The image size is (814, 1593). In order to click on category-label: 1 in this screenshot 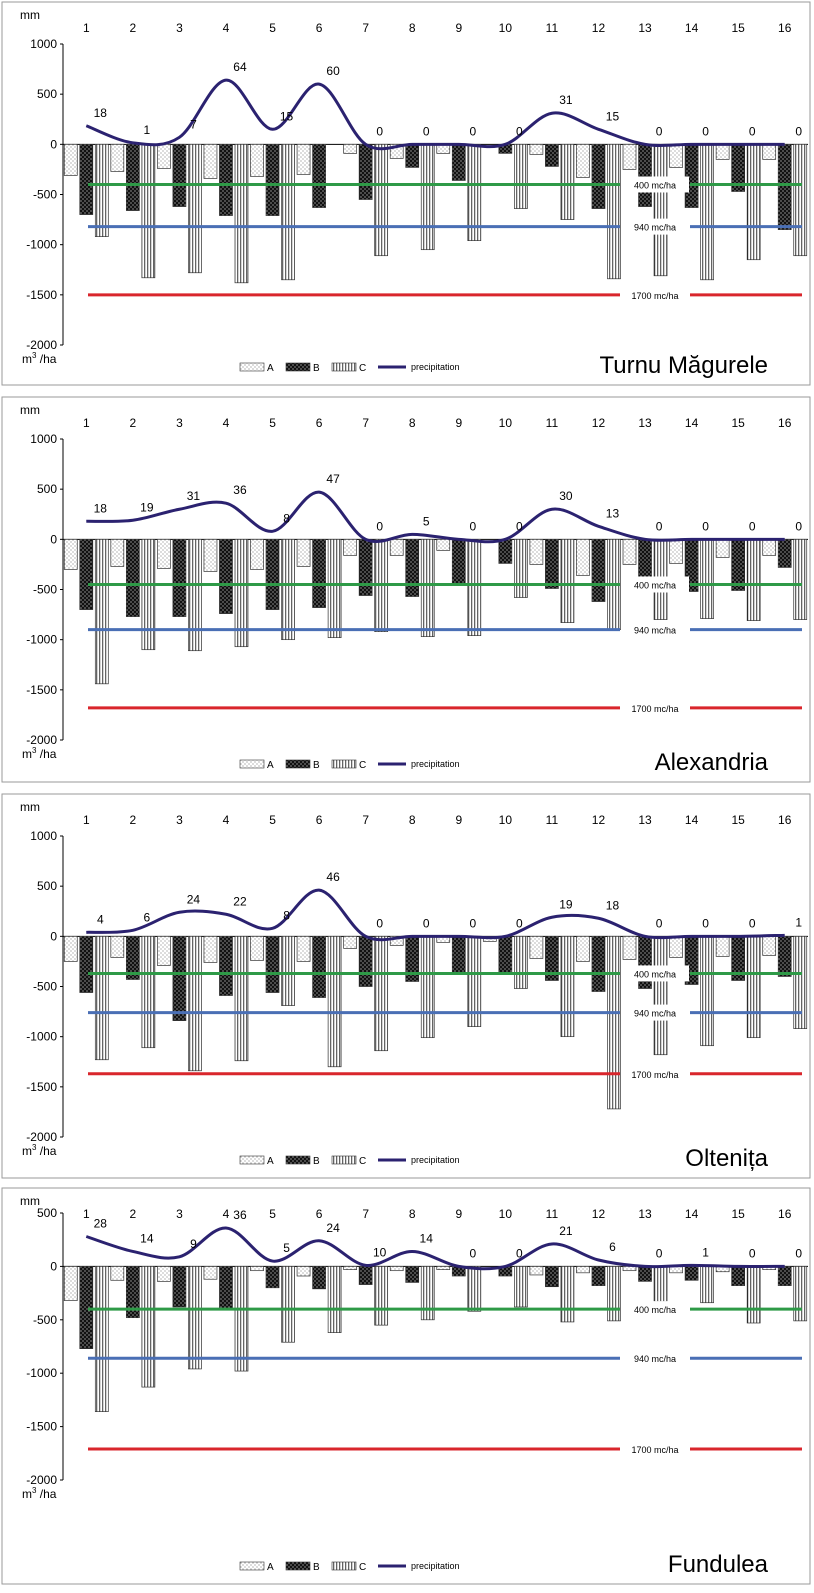, I will do `click(86, 1214)`.